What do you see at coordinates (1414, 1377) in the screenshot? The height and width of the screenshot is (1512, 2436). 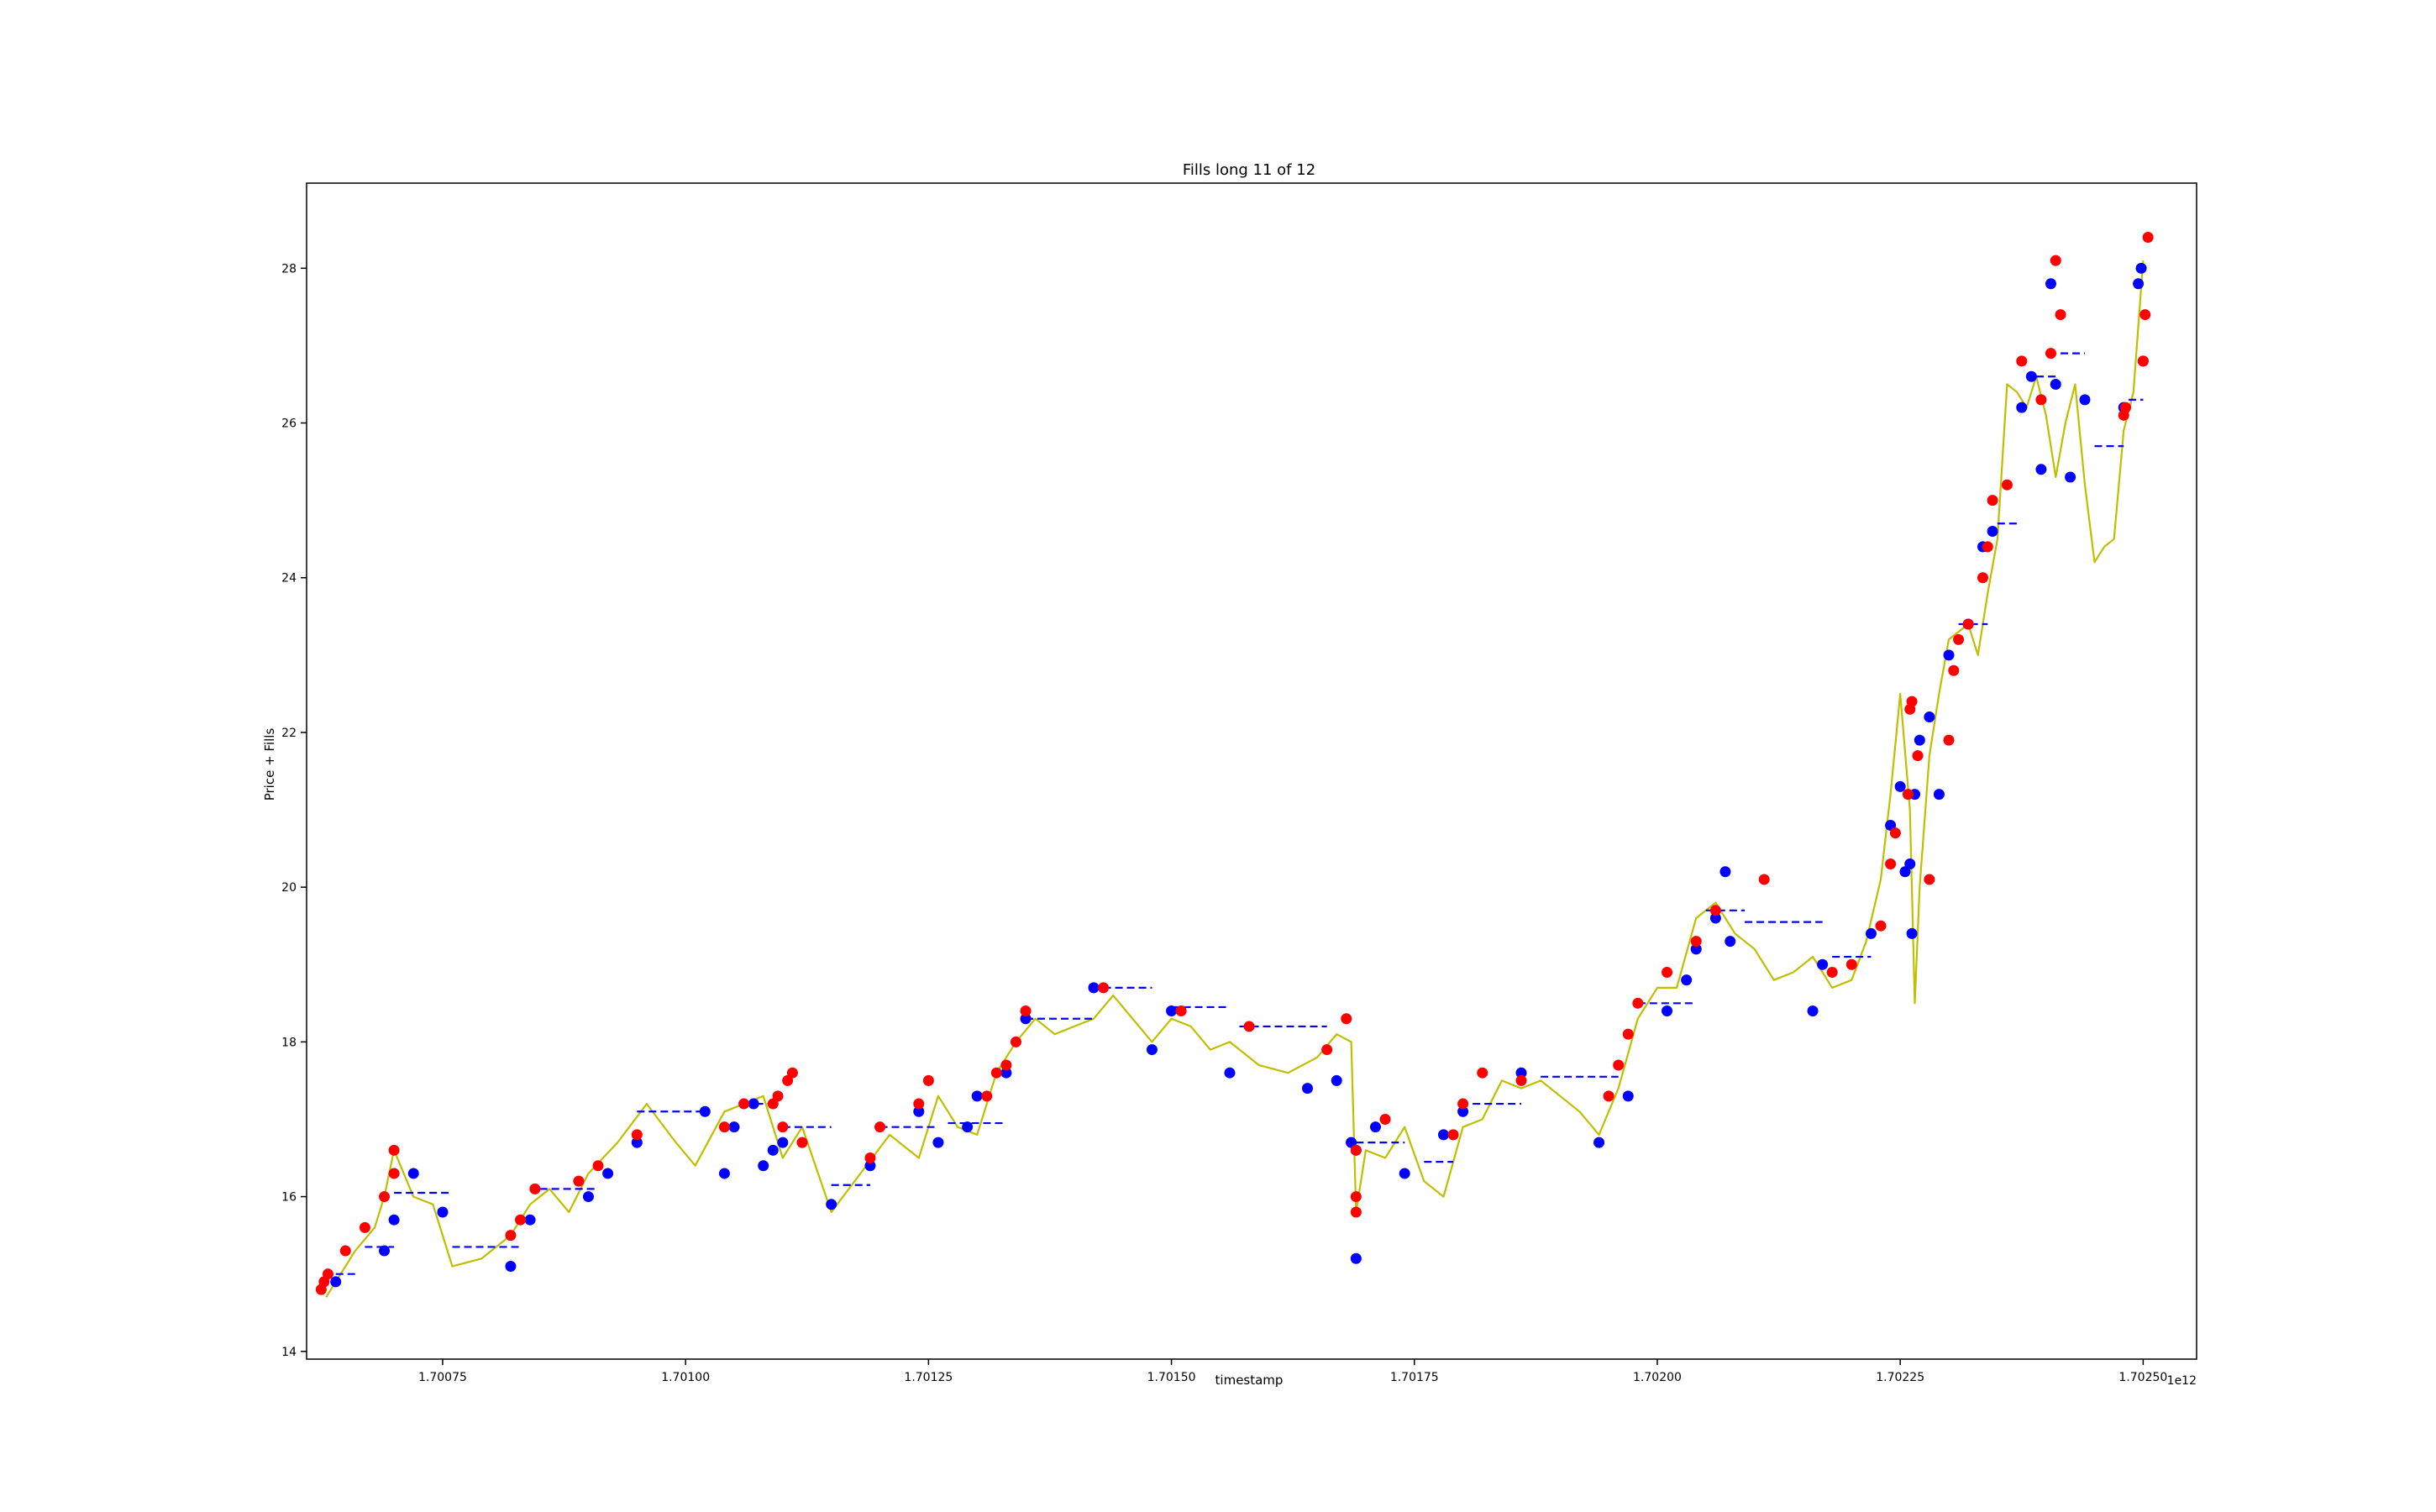 I see `x-tick-label: 1.70175` at bounding box center [1414, 1377].